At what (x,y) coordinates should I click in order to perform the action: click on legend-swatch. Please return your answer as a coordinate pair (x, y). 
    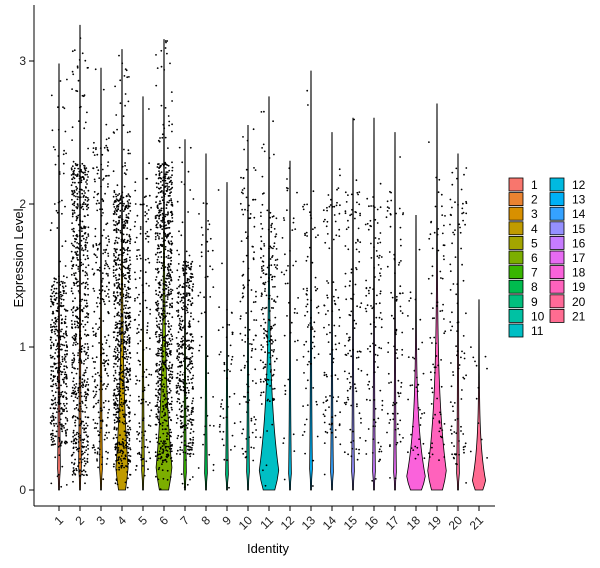
    Looking at the image, I should click on (557, 301).